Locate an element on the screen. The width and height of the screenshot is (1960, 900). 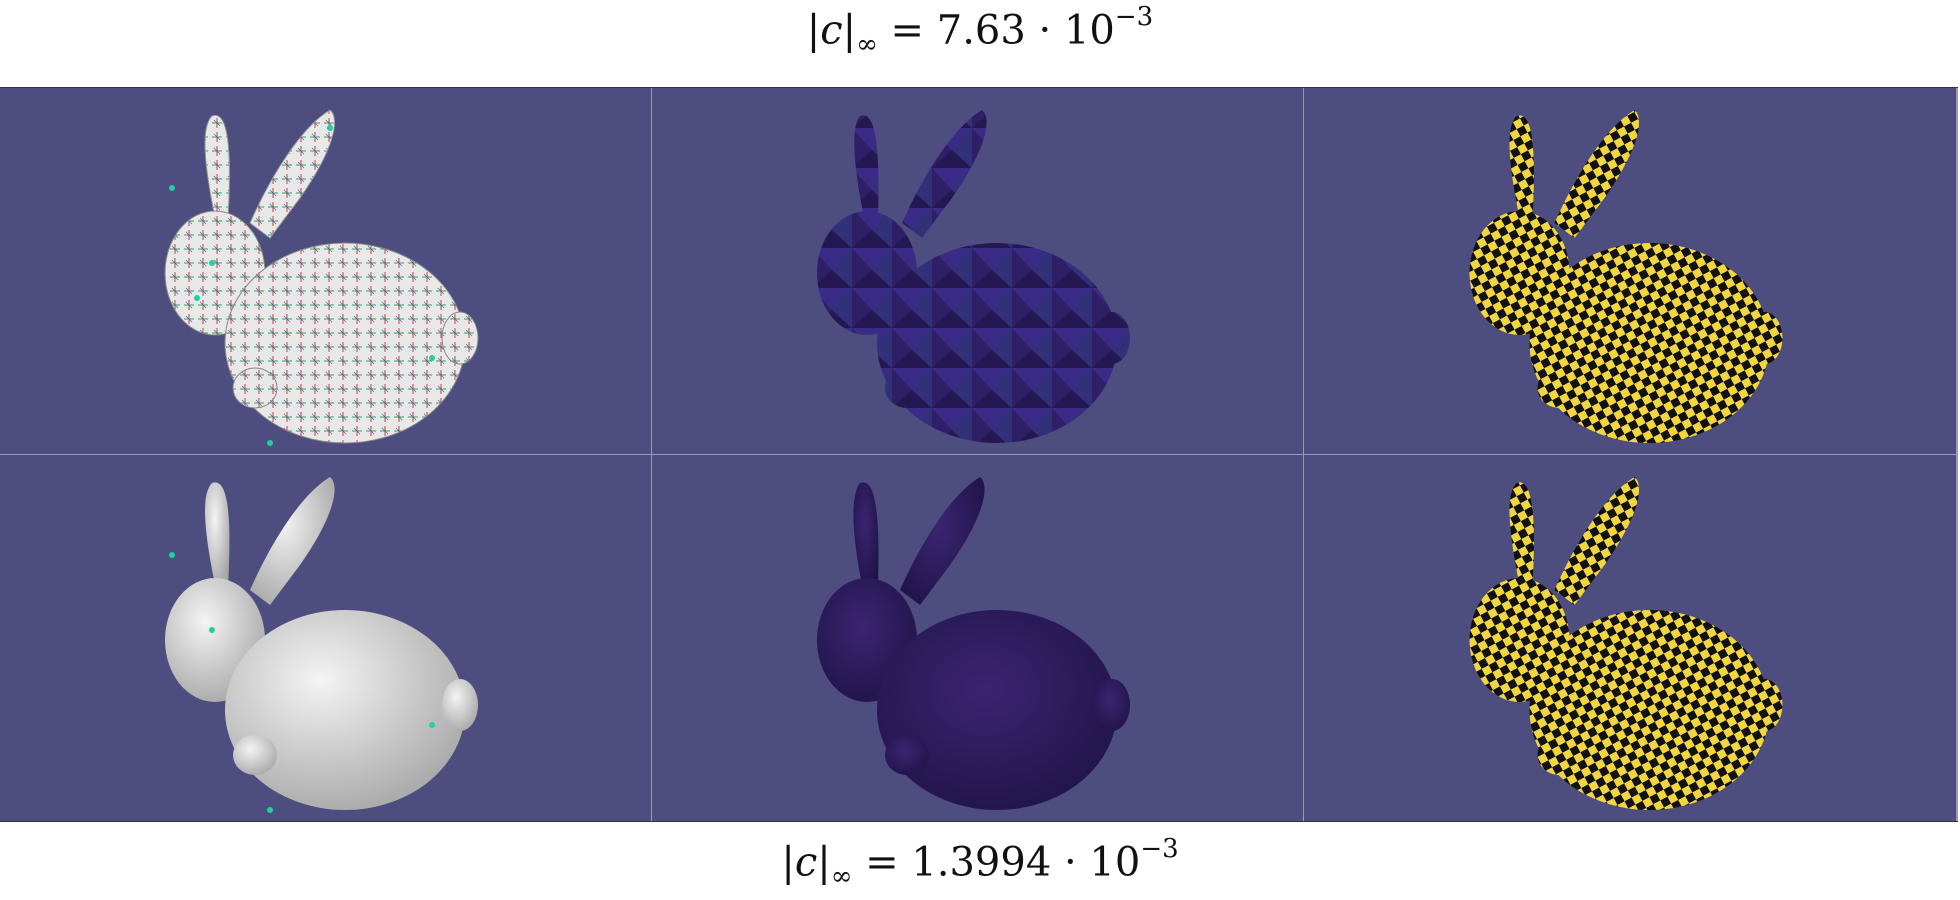
panel-r1-c2 is located at coordinates (977, 271).